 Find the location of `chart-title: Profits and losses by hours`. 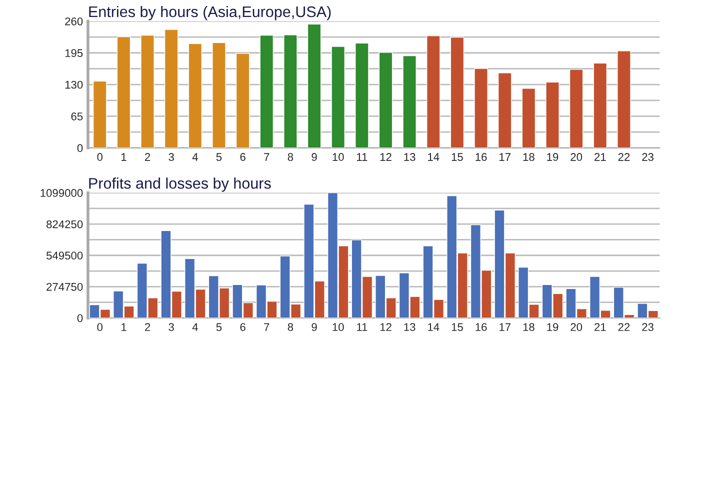

chart-title: Profits and losses by hours is located at coordinates (180, 185).